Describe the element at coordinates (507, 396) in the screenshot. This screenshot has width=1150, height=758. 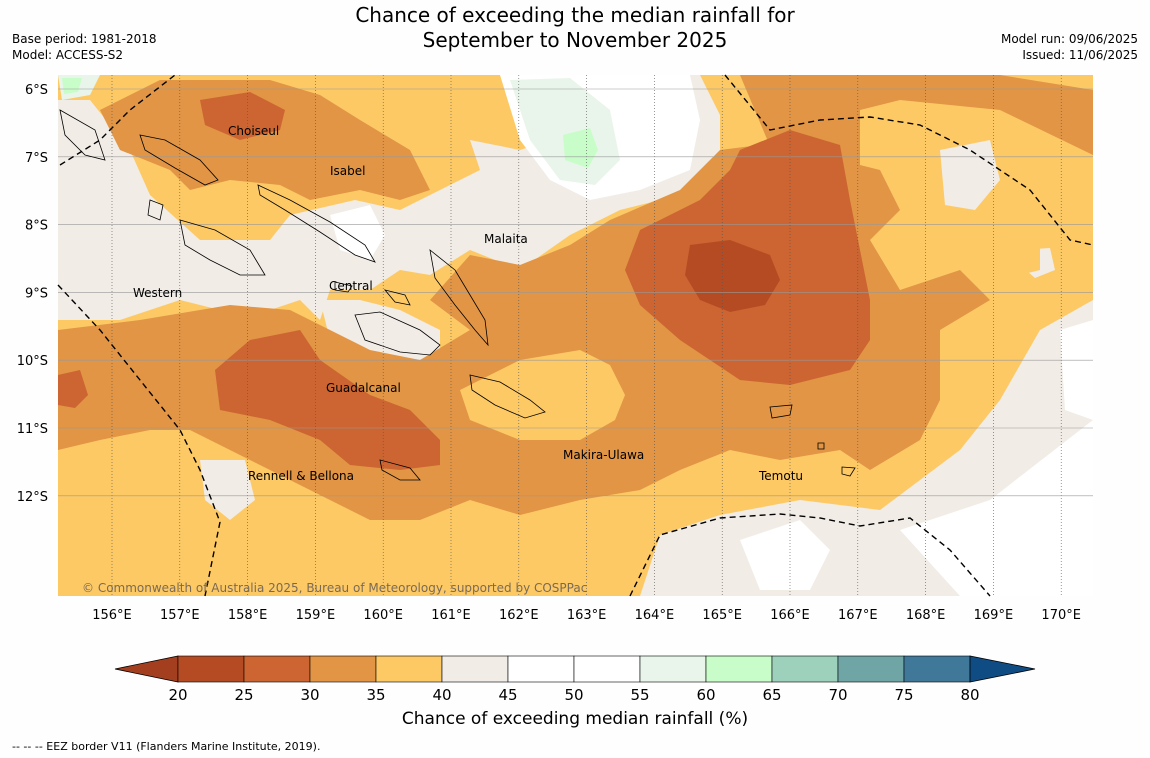
I see `island-makira` at that location.